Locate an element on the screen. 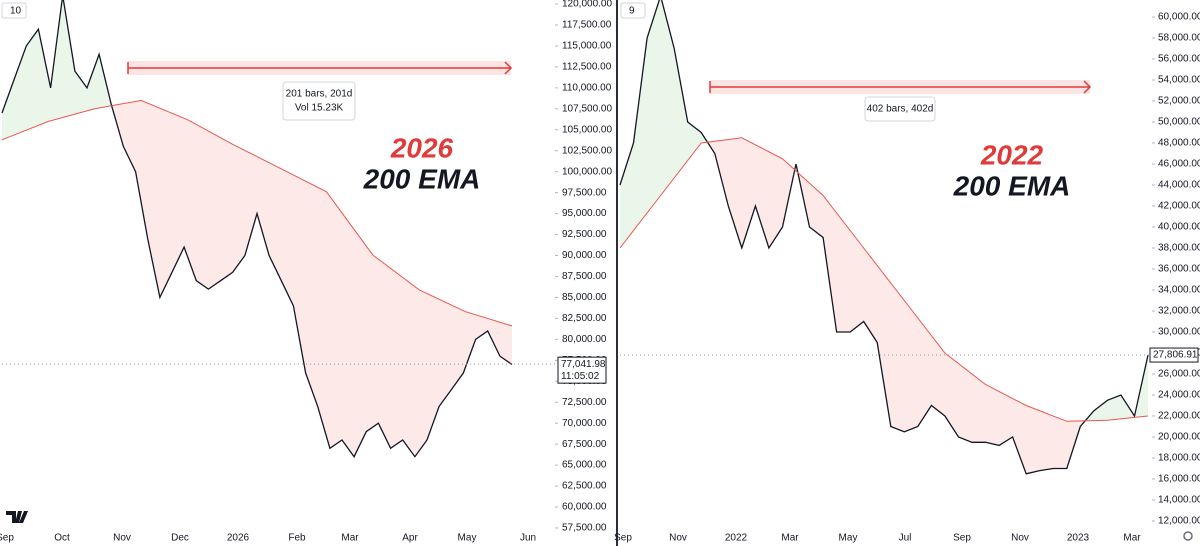 The height and width of the screenshot is (546, 1200). y-tick-label: 70,000.00 is located at coordinates (584, 423).